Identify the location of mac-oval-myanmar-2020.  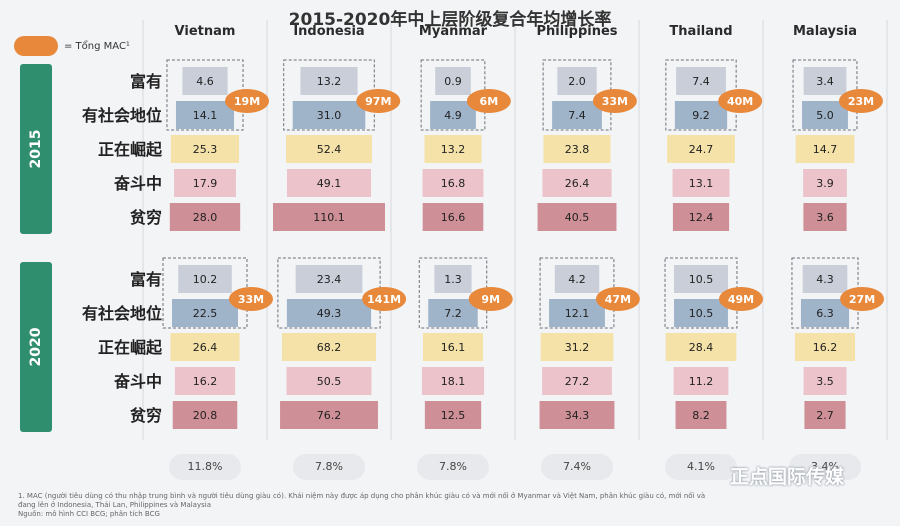
(490, 299).